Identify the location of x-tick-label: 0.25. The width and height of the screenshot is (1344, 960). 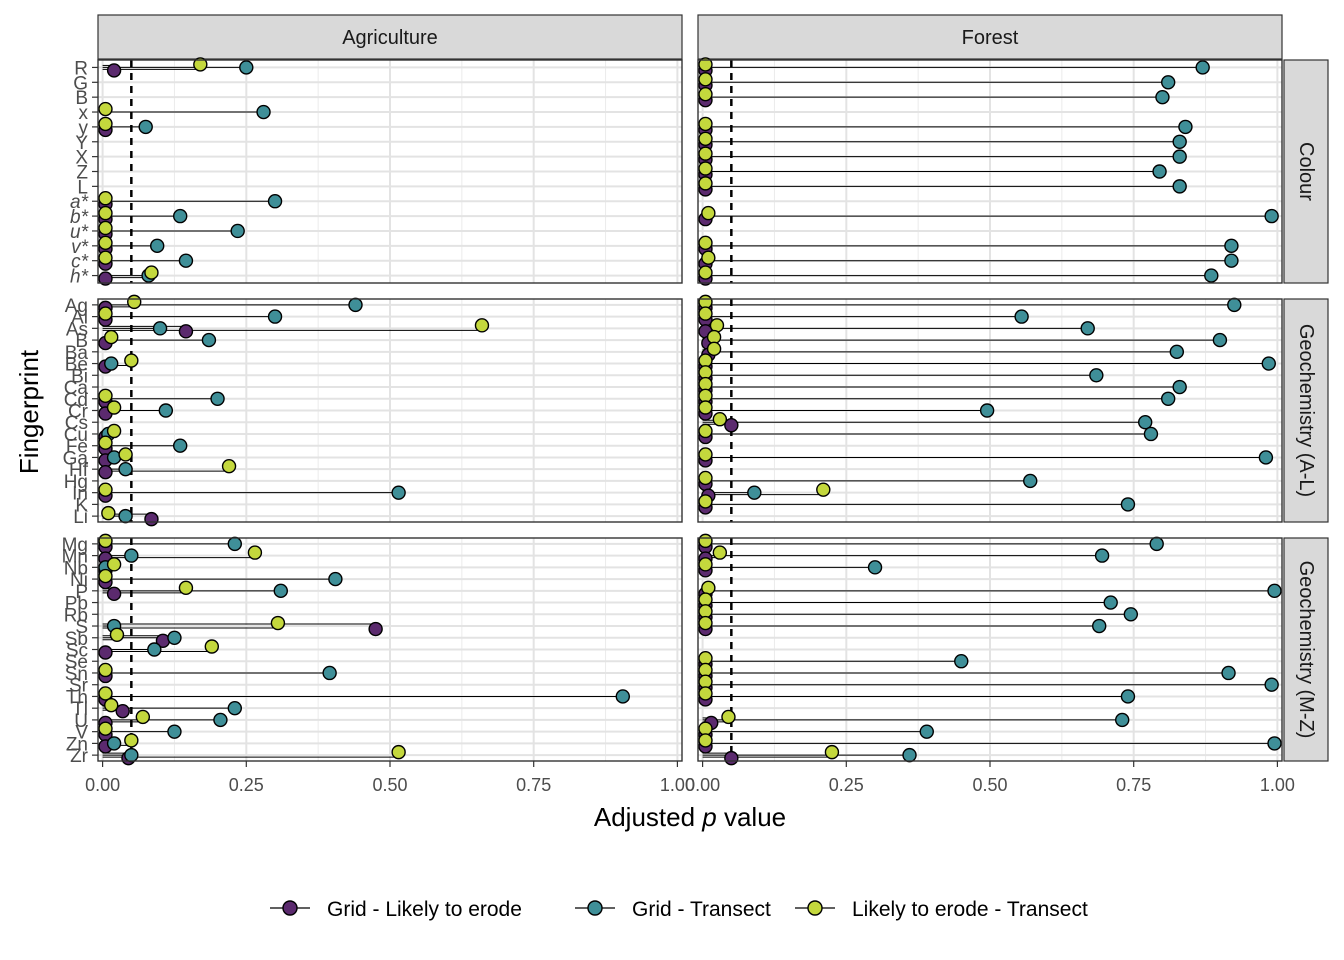
(246, 785).